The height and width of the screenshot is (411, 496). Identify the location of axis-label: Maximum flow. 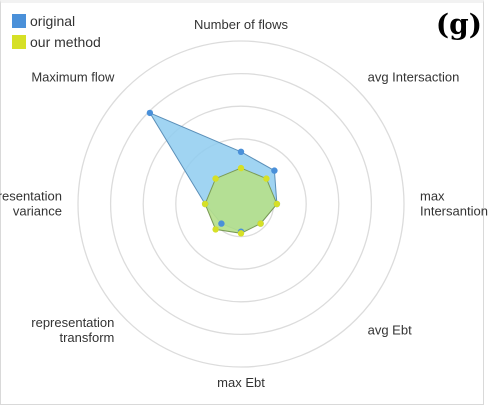
(73, 76).